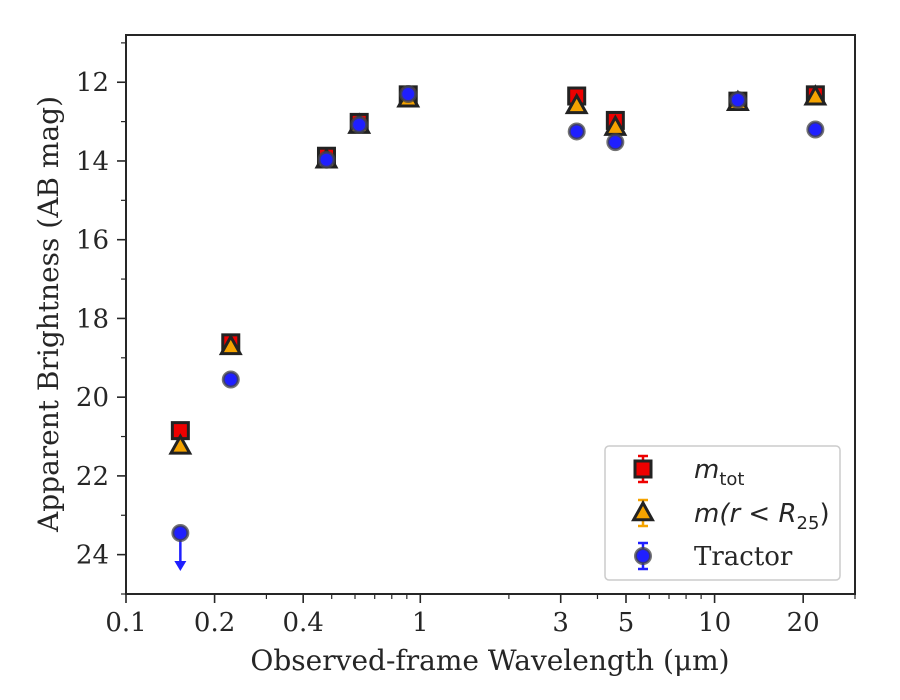 This screenshot has width=900, height=700. What do you see at coordinates (803, 623) in the screenshot?
I see `x-tick-label: 20` at bounding box center [803, 623].